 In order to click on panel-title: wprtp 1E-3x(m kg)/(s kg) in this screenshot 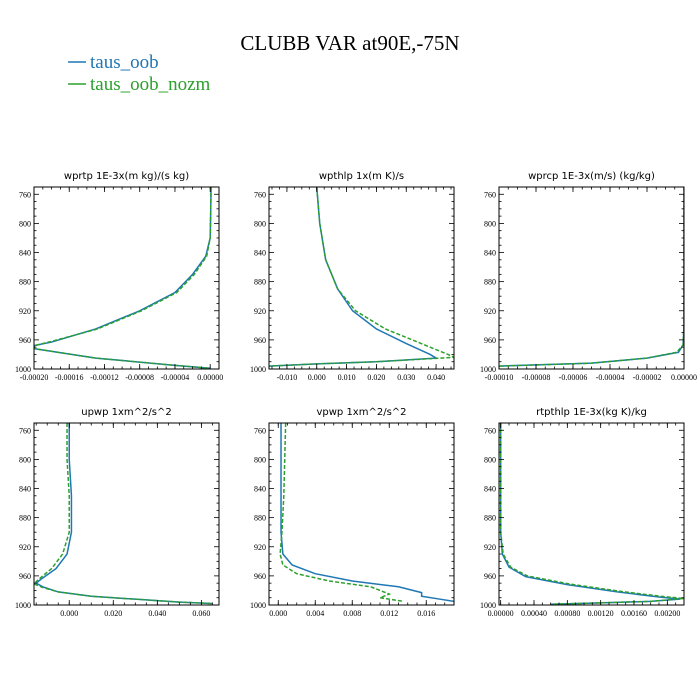, I will do `click(126, 176)`.